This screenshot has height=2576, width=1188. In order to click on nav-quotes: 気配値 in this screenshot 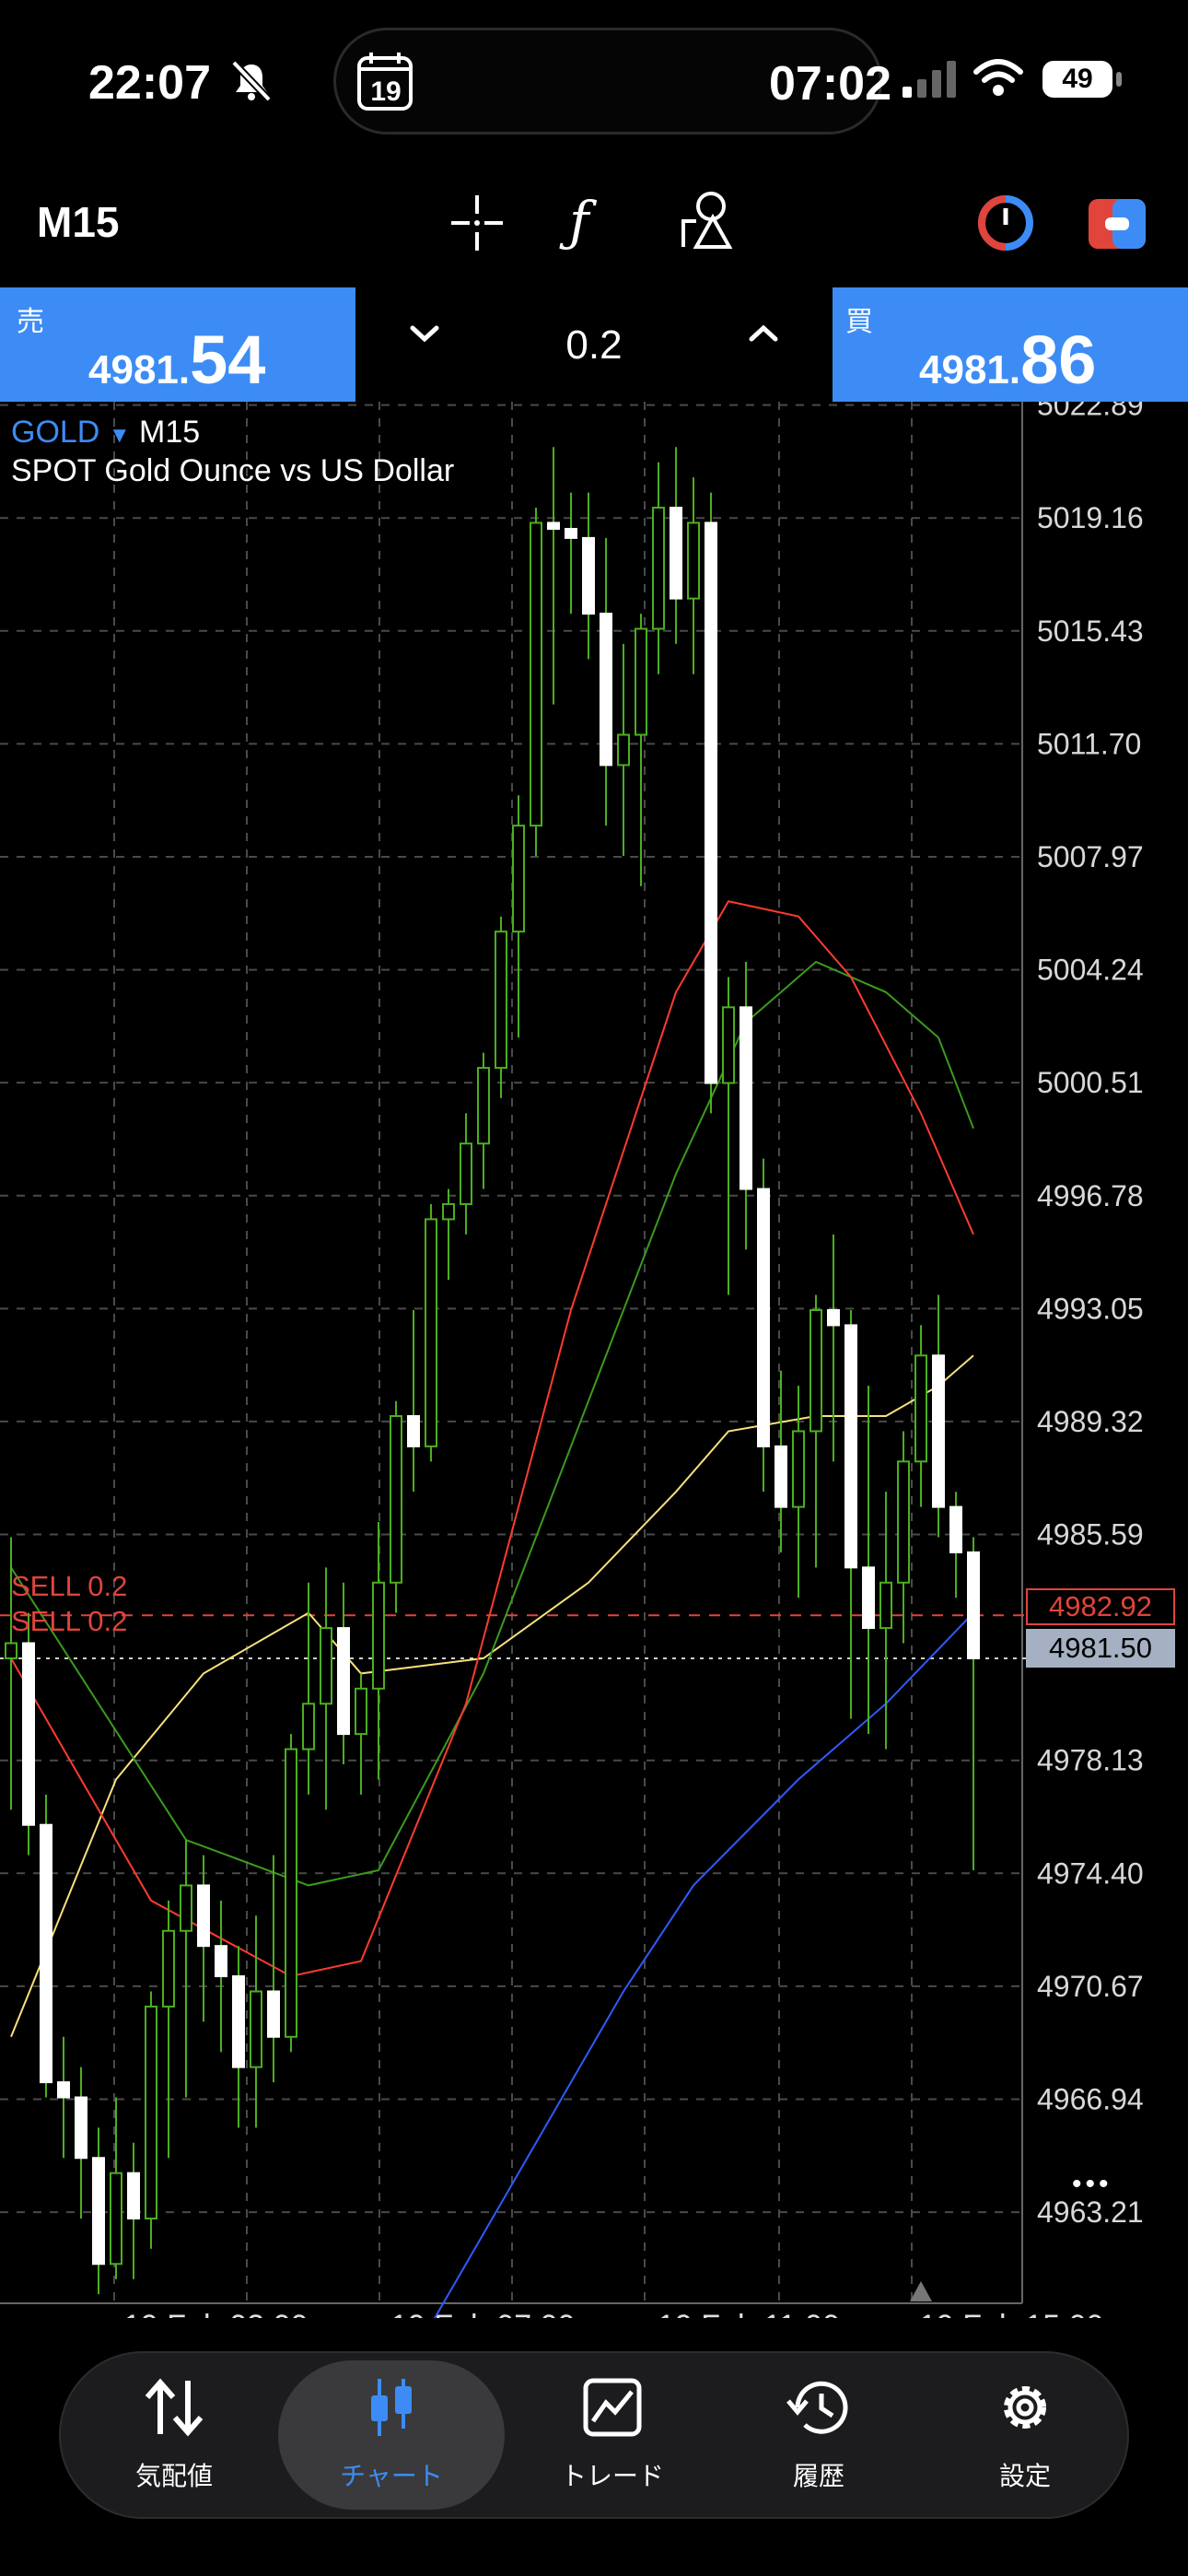, I will do `click(174, 2435)`.